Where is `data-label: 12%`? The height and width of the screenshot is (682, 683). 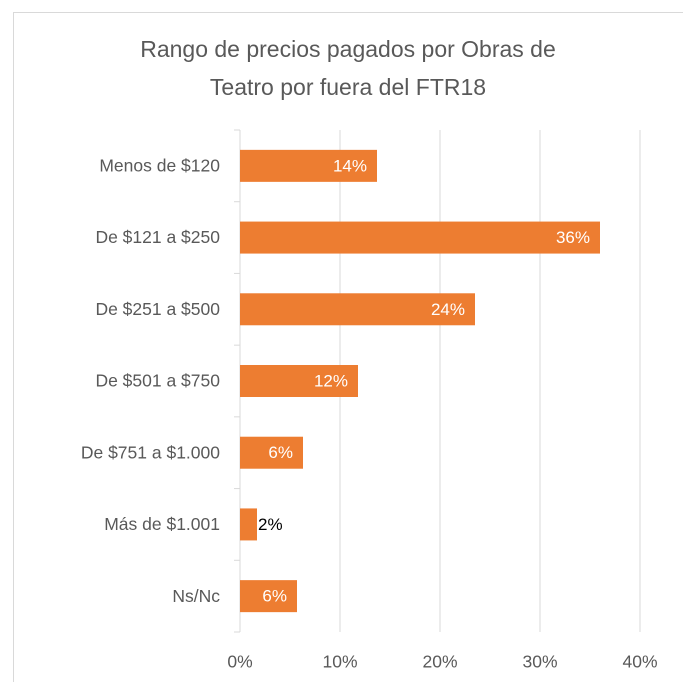
data-label: 12% is located at coordinates (331, 380).